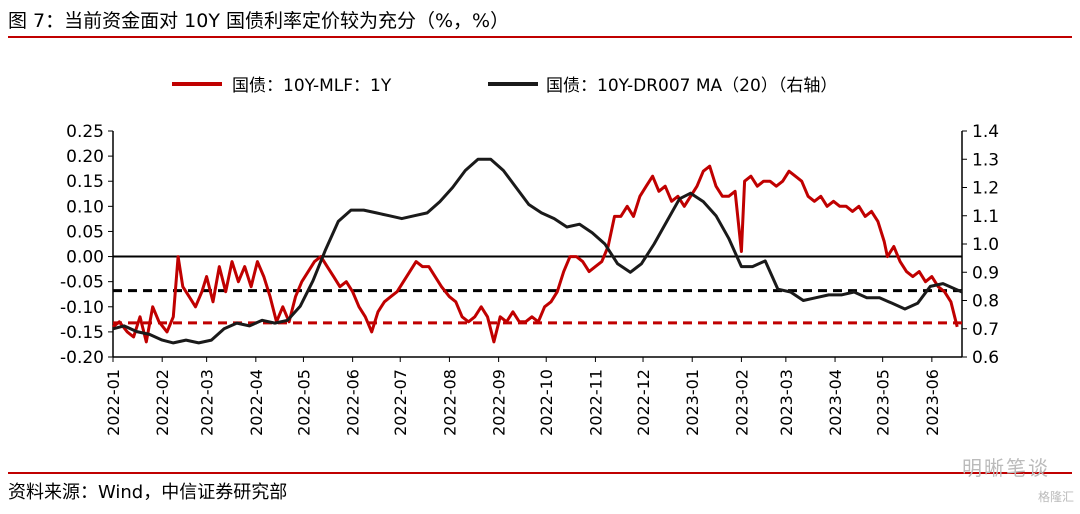 Image resolution: width=1080 pixels, height=514 pixels. I want to click on x-tick-label: 2022-09, so click(499, 402).